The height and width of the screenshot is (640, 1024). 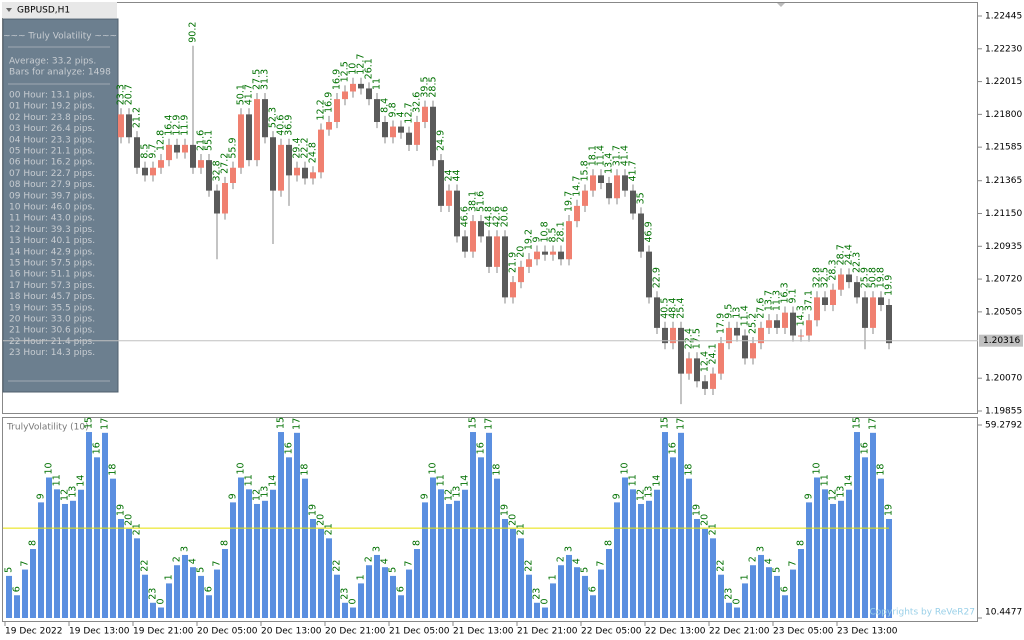 What do you see at coordinates (1003, 379) in the screenshot?
I see `y-tick-label: 1.20070` at bounding box center [1003, 379].